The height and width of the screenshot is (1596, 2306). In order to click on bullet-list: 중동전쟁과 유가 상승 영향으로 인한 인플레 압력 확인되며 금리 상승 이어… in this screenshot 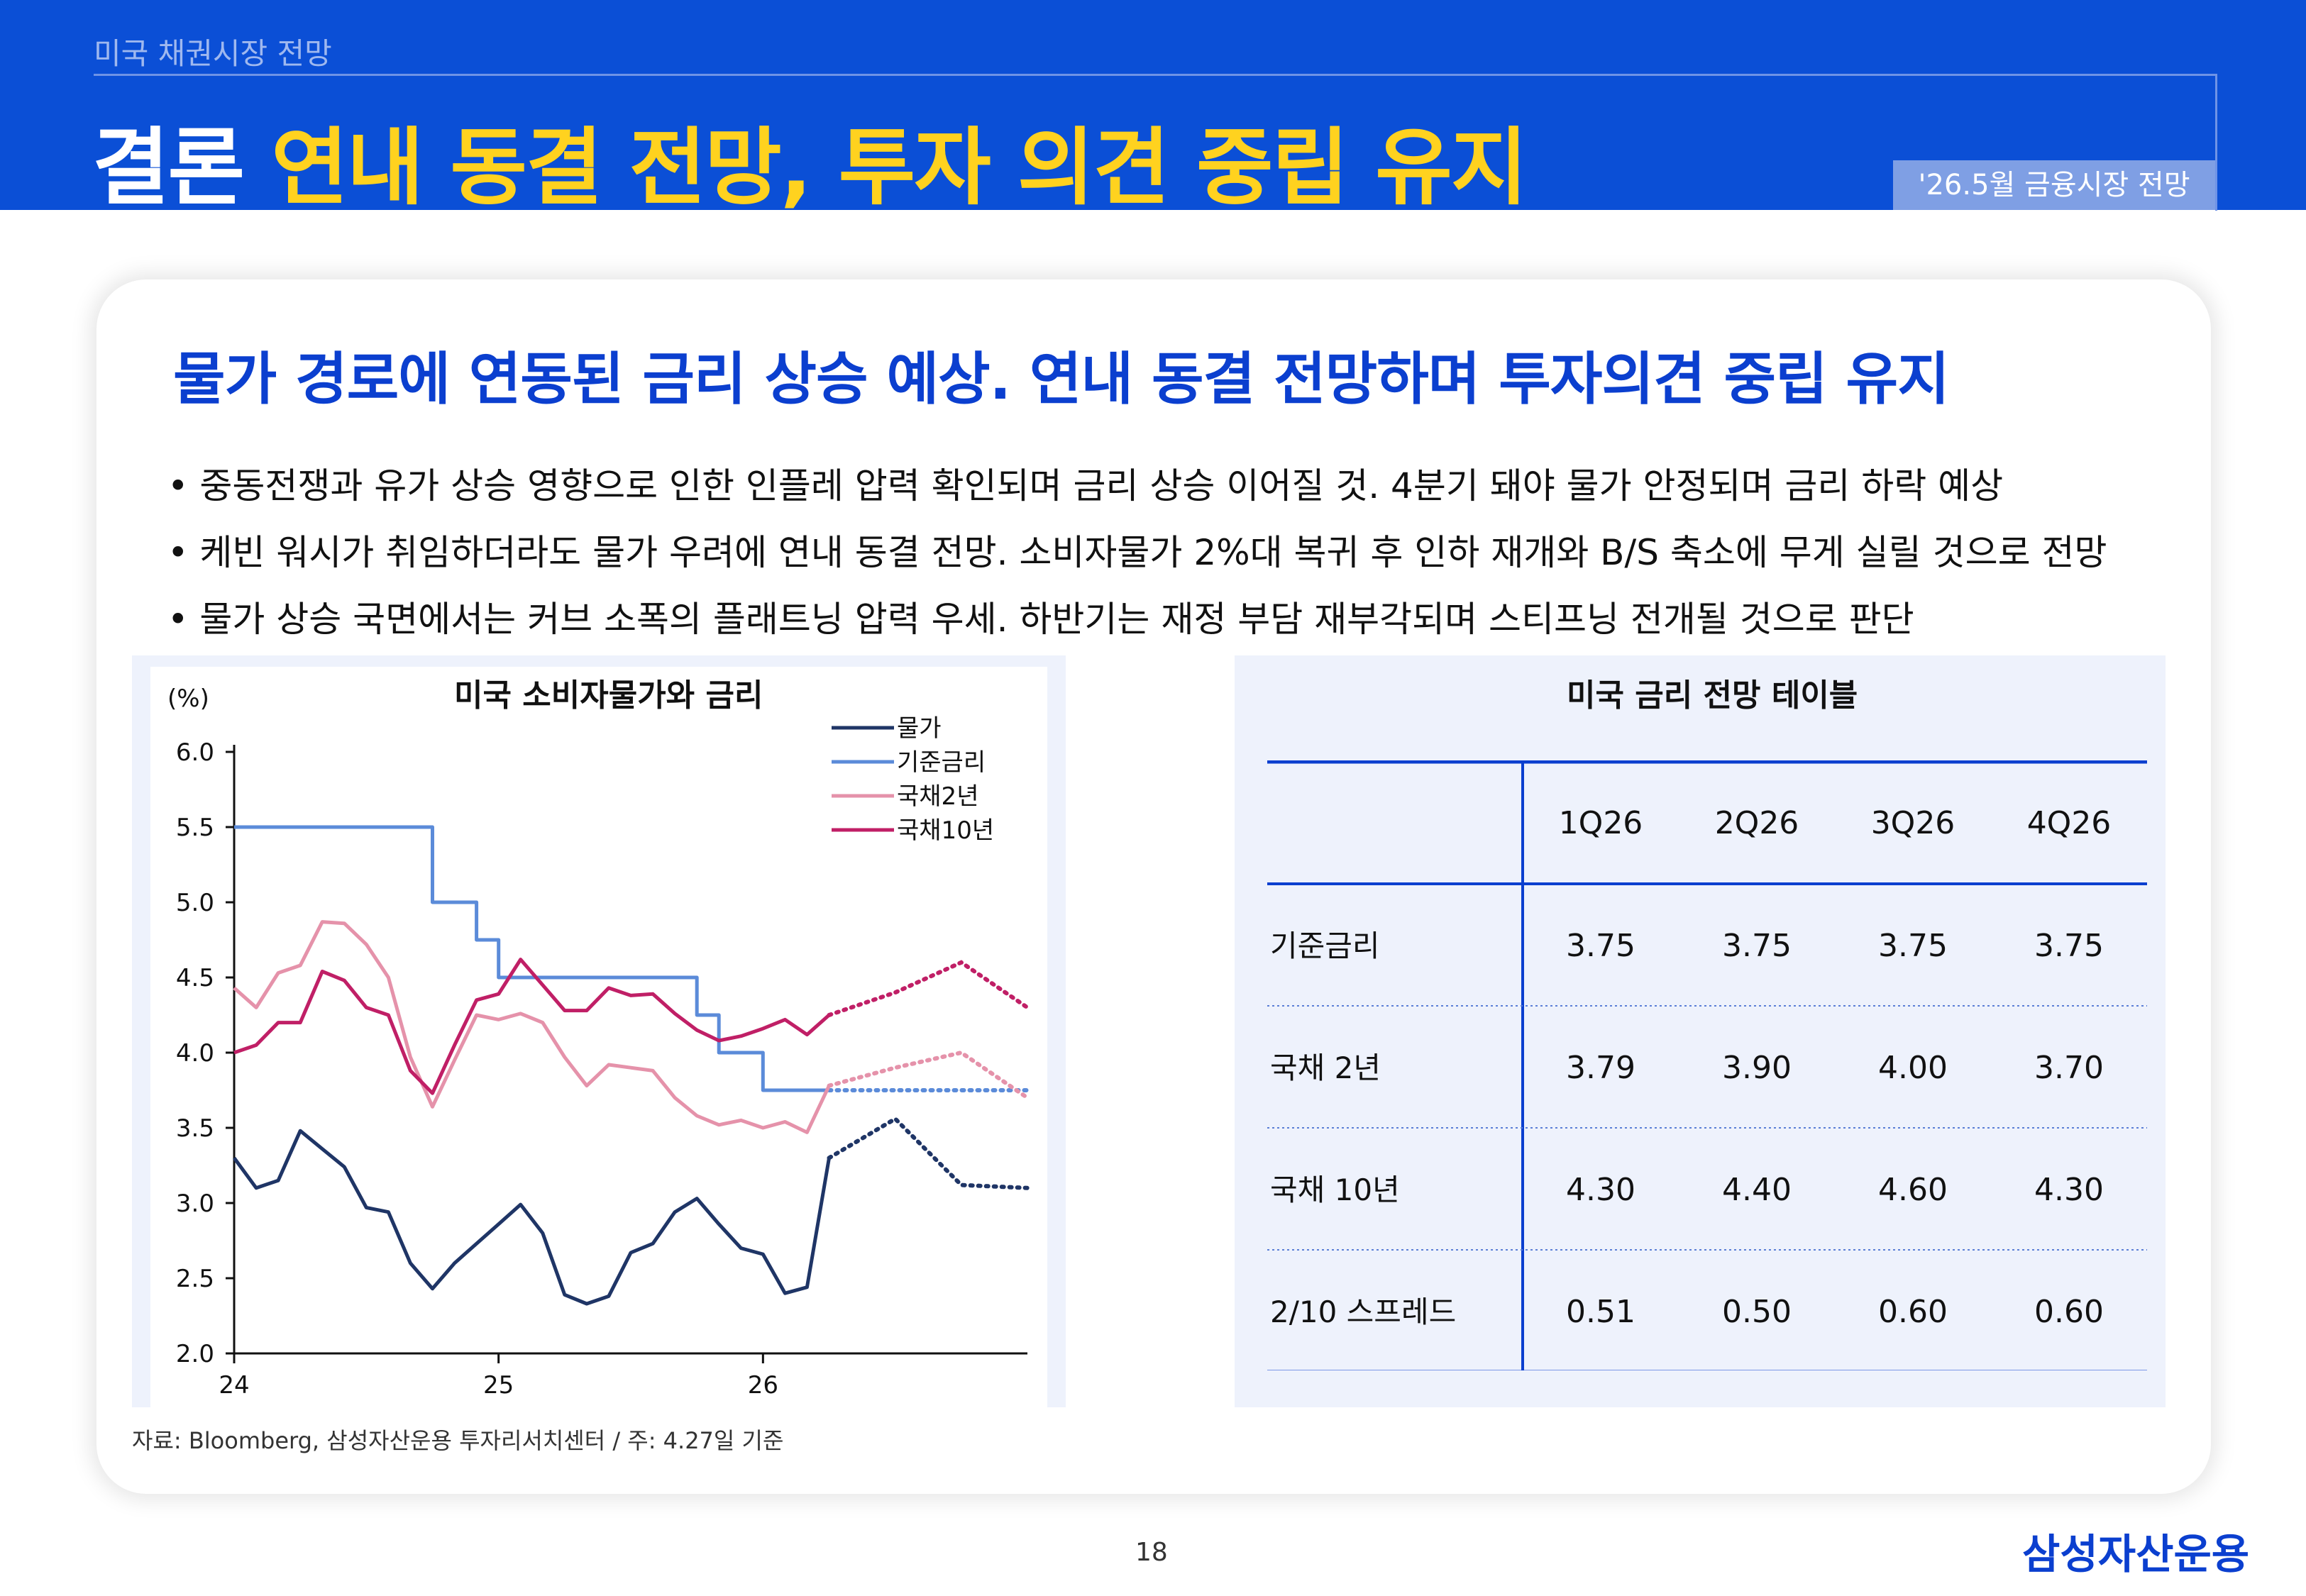, I will do `click(1137, 553)`.